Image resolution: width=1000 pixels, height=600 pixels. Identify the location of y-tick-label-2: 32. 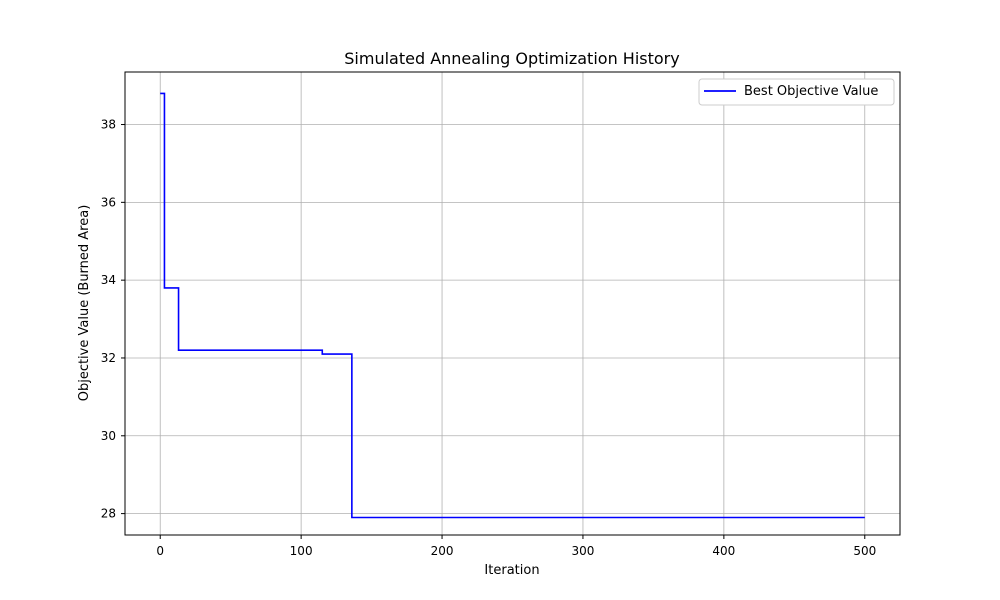
(108, 358).